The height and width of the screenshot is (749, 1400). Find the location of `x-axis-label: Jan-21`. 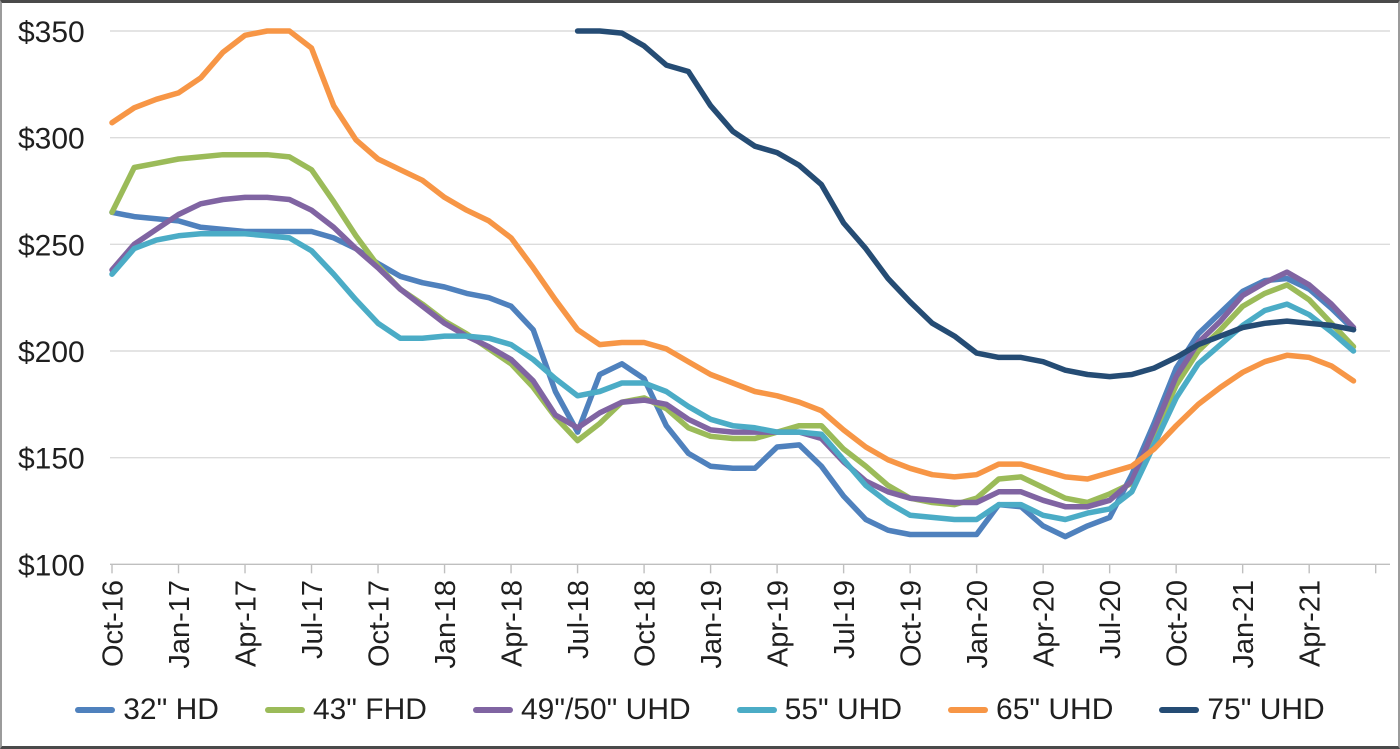

x-axis-label: Jan-21 is located at coordinates (1244, 624).